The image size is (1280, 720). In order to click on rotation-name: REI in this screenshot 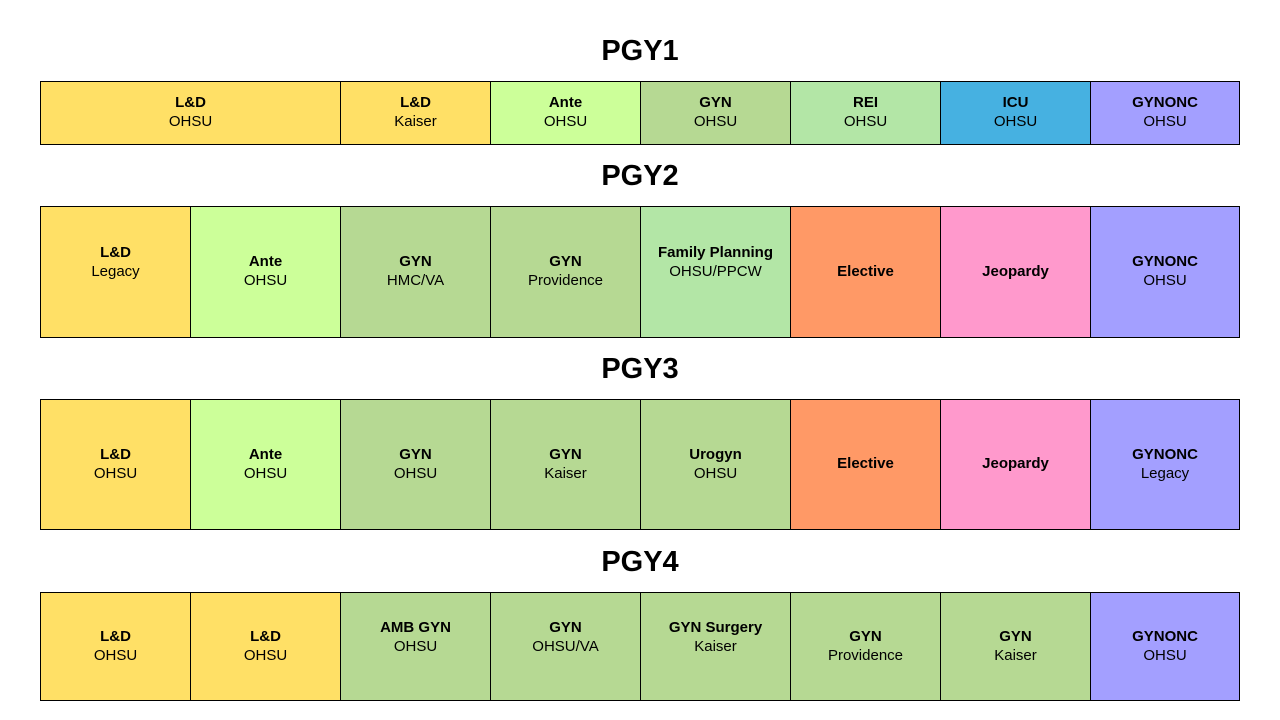, I will do `click(865, 102)`.